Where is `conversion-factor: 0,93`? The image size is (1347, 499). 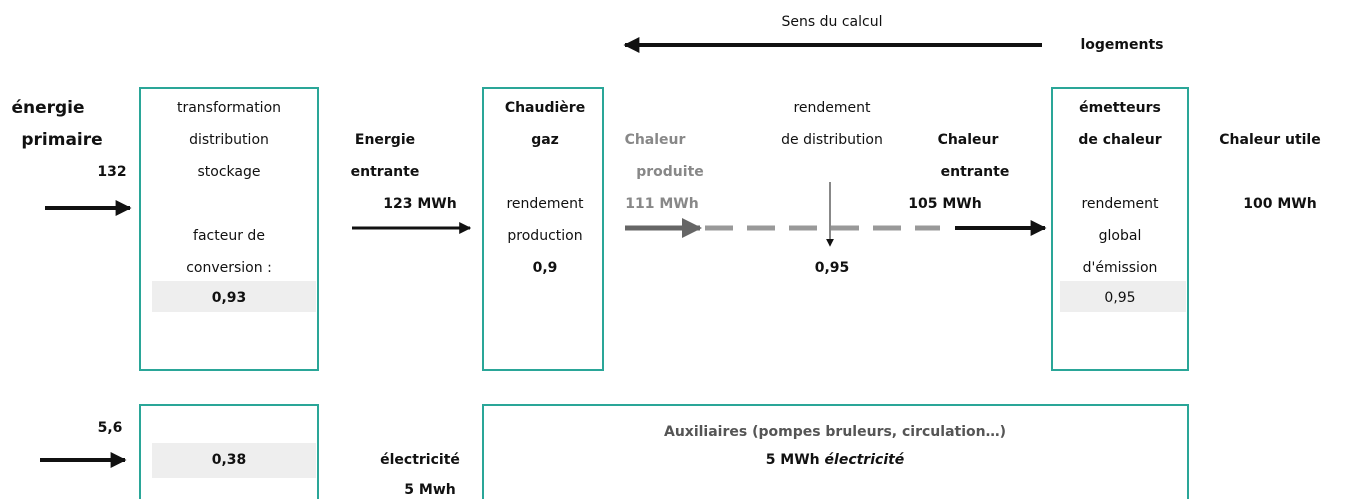
conversion-factor: 0,93 is located at coordinates (229, 298).